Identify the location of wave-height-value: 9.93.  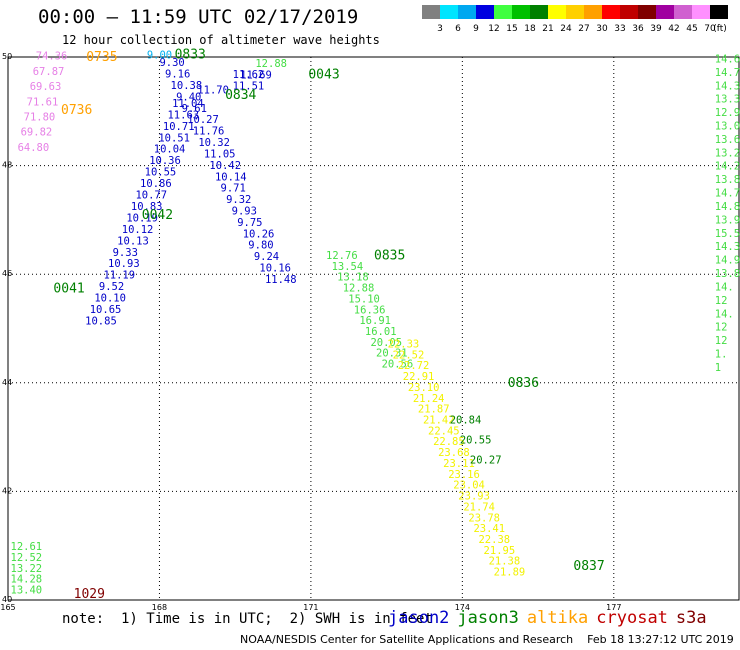
(244, 211).